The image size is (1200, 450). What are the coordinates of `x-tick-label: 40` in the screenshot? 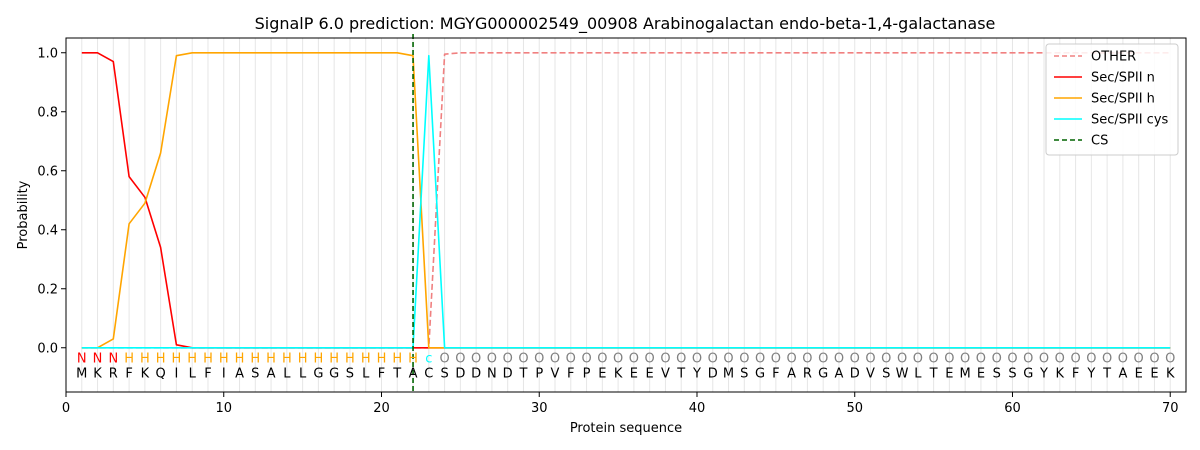 It's located at (697, 408).